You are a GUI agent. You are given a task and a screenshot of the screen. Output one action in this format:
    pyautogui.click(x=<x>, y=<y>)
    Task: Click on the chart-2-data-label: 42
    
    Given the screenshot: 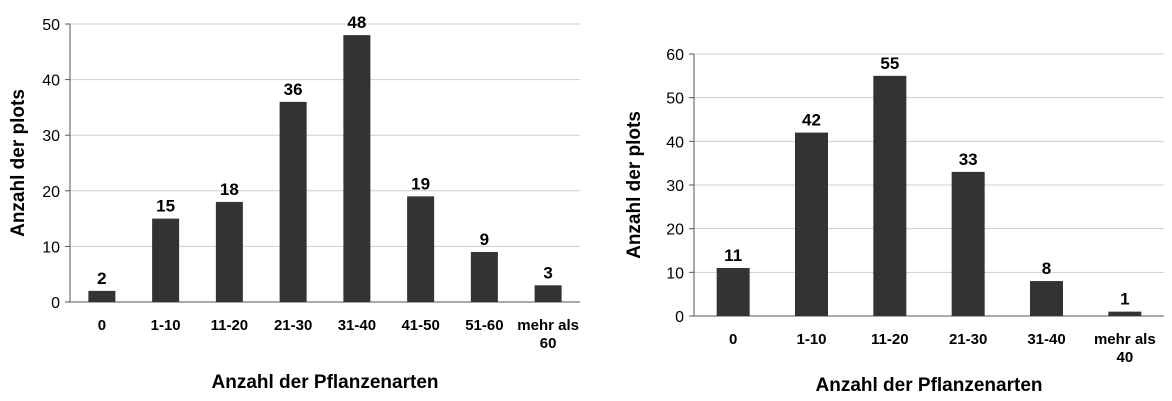 What is the action you would take?
    pyautogui.click(x=811, y=120)
    